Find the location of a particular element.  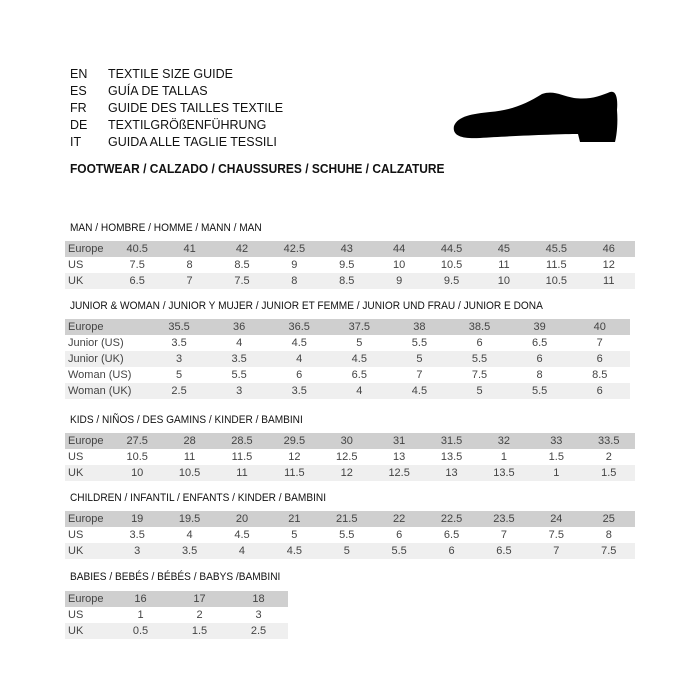

row-label: Woman (US) is located at coordinates (100, 375).